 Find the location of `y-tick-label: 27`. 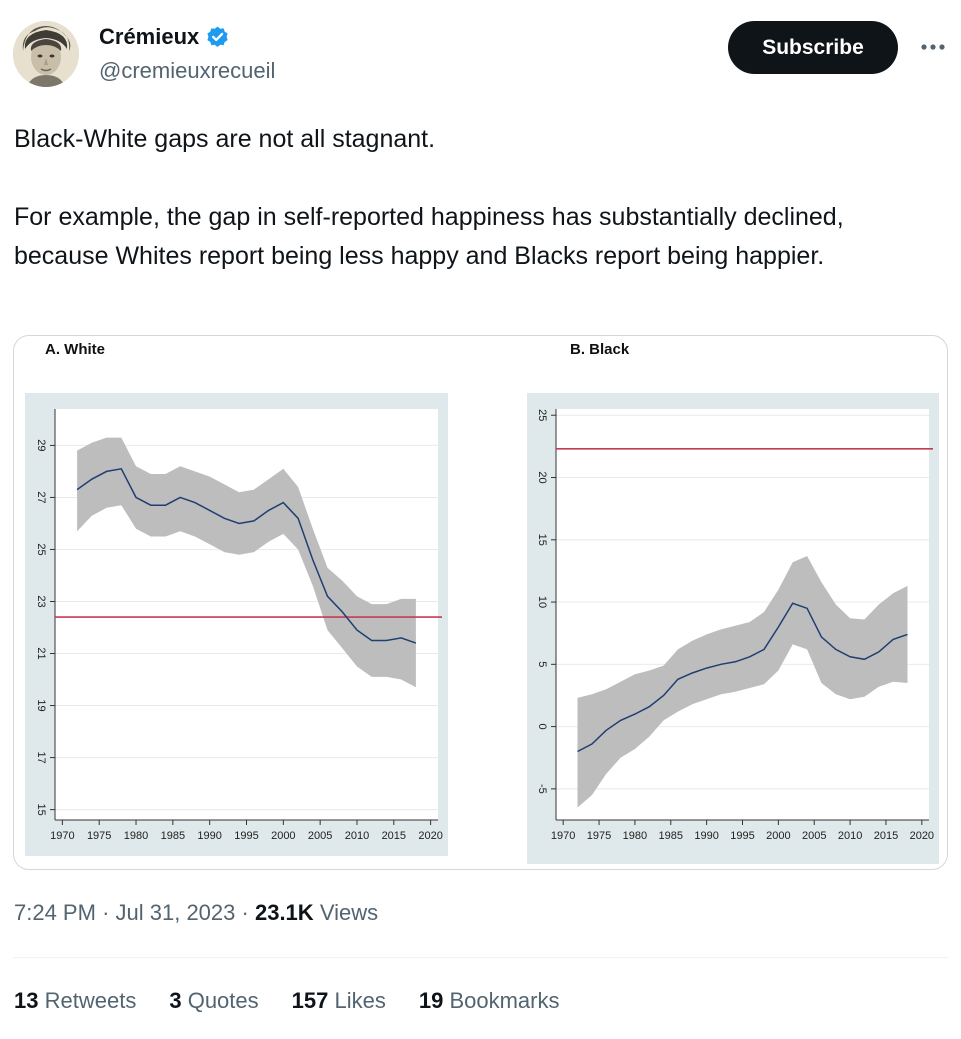

y-tick-label: 27 is located at coordinates (41, 497).